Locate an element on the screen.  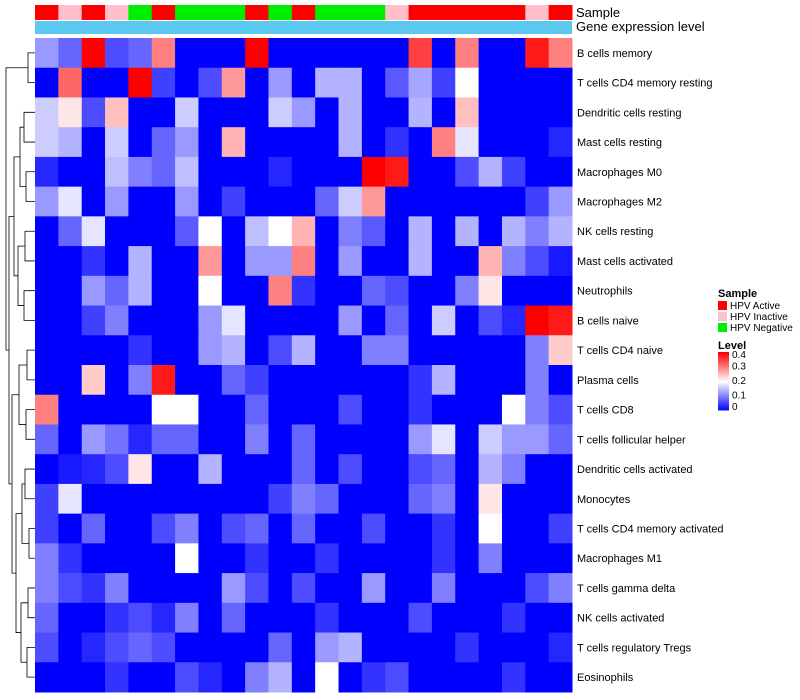
gene-expression-annotation-label: Gene expression level is located at coordinates (640, 26).